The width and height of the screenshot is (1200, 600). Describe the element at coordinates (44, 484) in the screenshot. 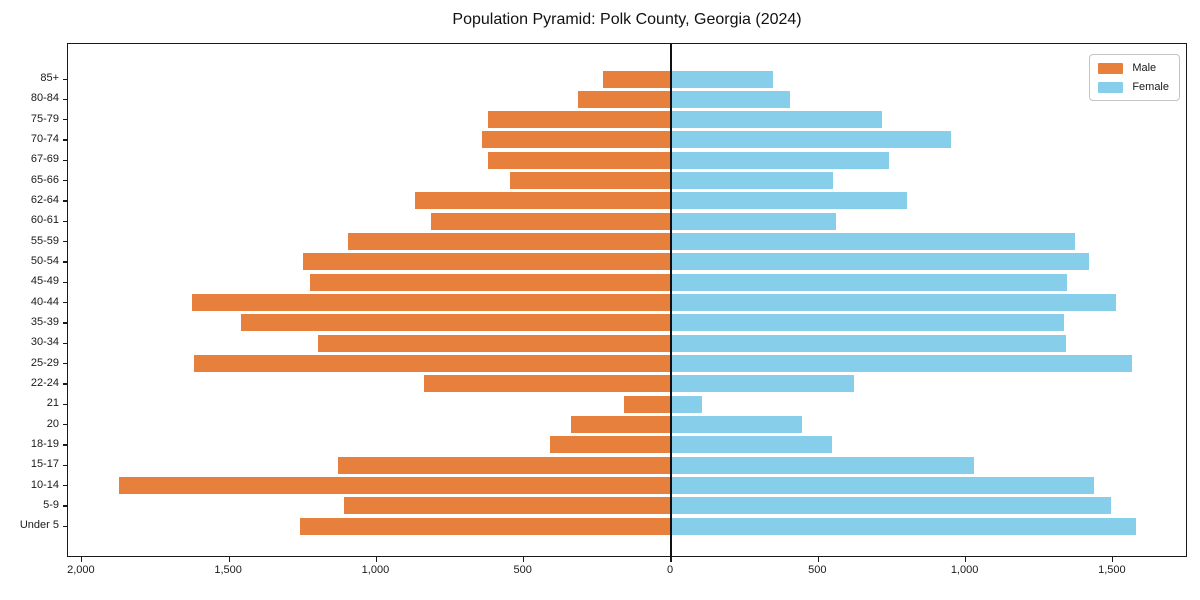

I see `y-axis-label: 10-14` at that location.